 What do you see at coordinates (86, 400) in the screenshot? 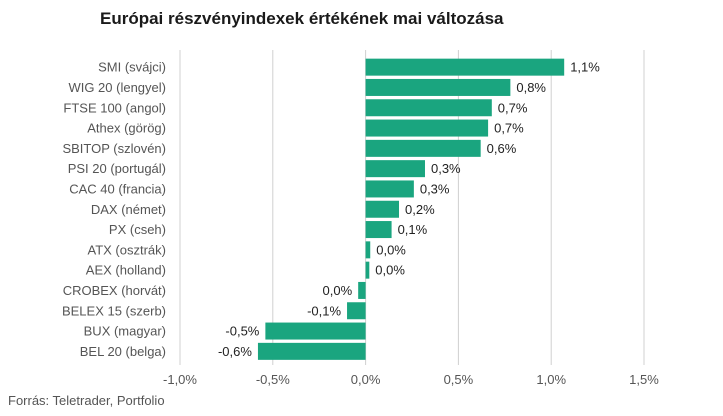
I see `source-note: Forrás: Teletrader, Portfolio` at bounding box center [86, 400].